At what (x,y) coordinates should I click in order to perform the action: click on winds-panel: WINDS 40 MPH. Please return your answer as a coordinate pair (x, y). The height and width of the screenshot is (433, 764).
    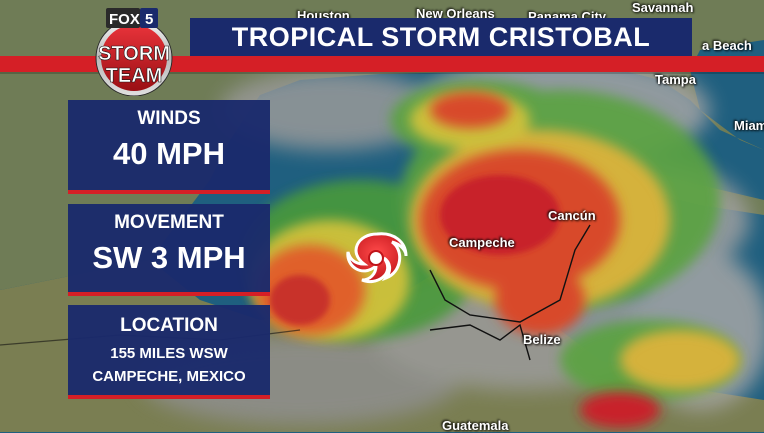
    Looking at the image, I should click on (169, 147).